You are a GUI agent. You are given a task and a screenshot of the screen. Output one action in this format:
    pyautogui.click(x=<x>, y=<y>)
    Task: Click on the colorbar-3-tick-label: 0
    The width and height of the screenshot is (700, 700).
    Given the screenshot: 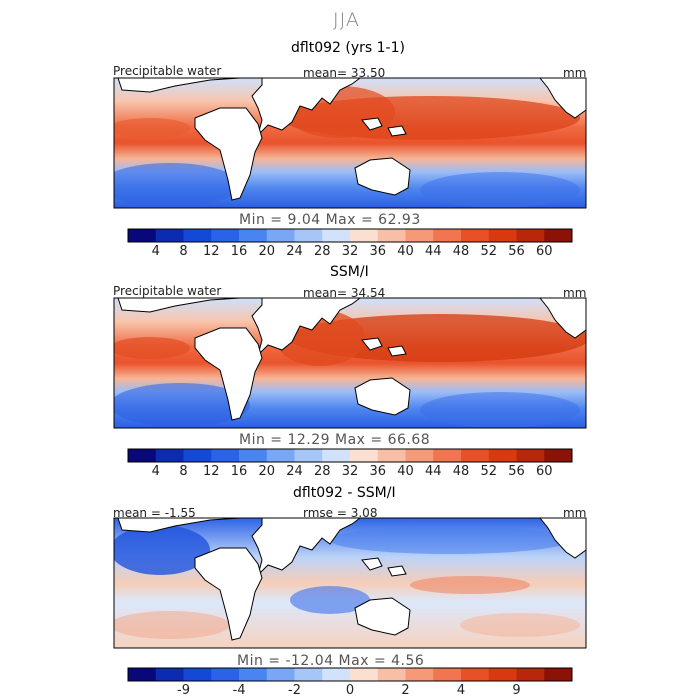 What is the action you would take?
    pyautogui.click(x=350, y=690)
    